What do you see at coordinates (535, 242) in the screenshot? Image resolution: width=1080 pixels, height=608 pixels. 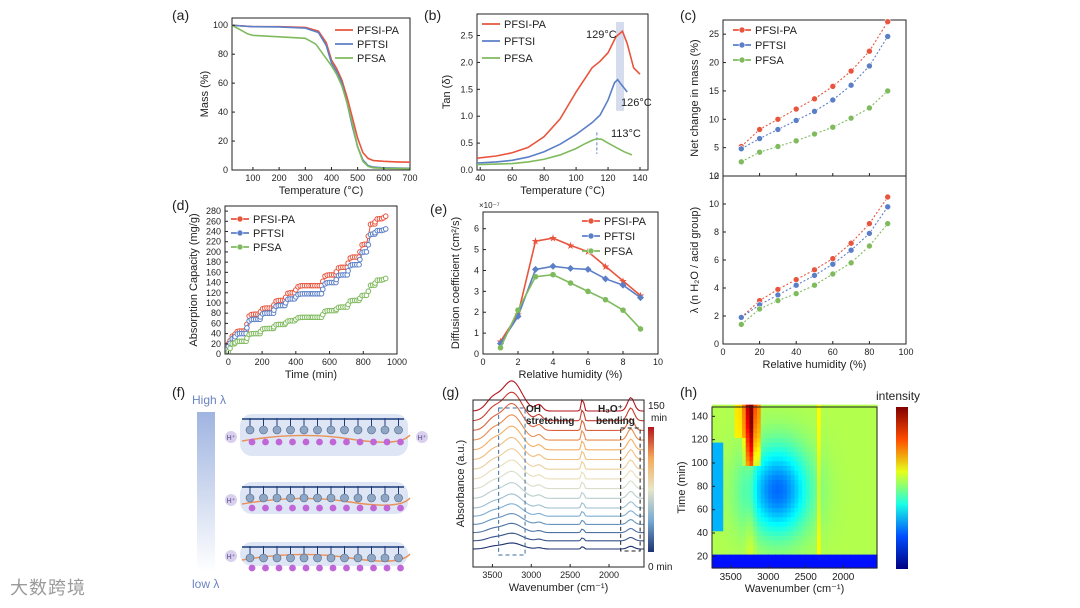 I see `chart-e-point: ★` at bounding box center [535, 242].